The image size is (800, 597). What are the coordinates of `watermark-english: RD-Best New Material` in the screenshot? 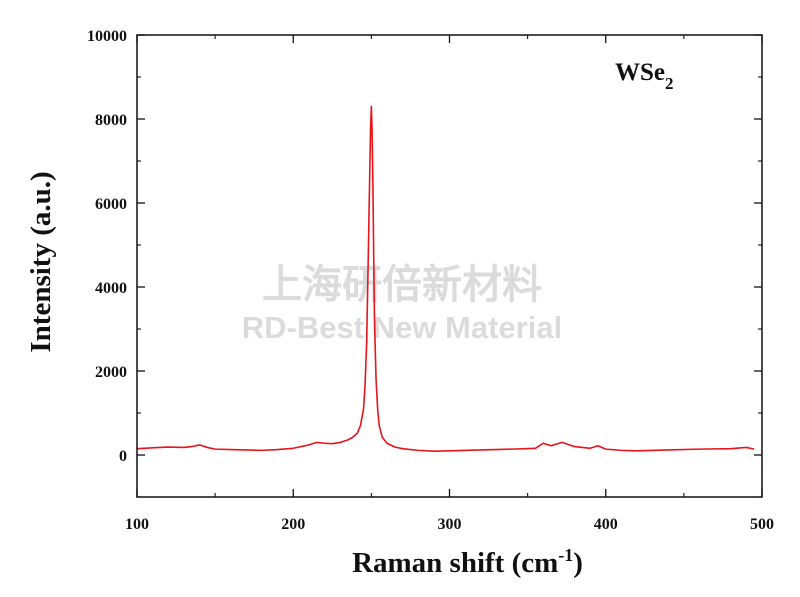 It's located at (402, 327).